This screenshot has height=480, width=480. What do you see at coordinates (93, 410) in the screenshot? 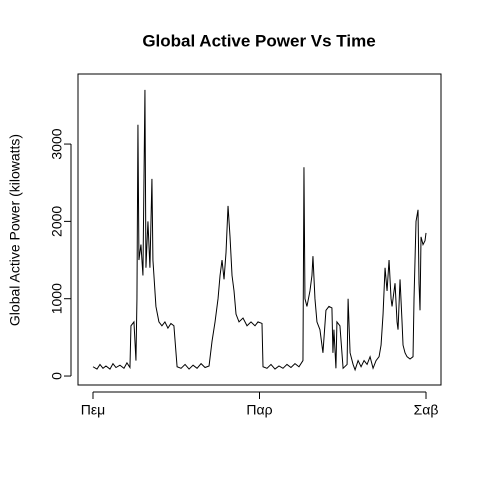
I see `x-tick-label: Πεμ` at bounding box center [93, 410].